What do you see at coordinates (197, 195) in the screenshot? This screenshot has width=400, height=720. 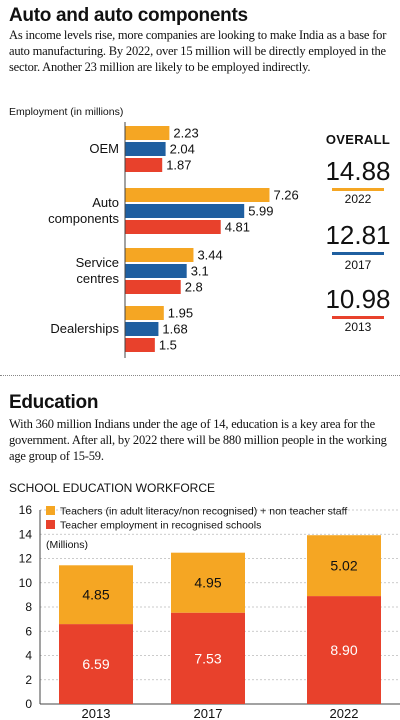 I see `bar-auto-components-2022` at bounding box center [197, 195].